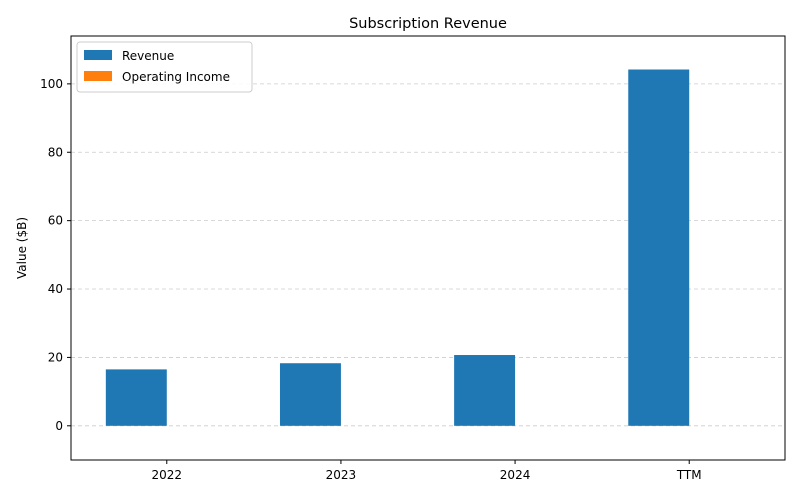 The image size is (800, 504). Describe the element at coordinates (427, 471) in the screenshot. I see `x-axis-ticks: 2022 2023 2024 TTM` at that location.